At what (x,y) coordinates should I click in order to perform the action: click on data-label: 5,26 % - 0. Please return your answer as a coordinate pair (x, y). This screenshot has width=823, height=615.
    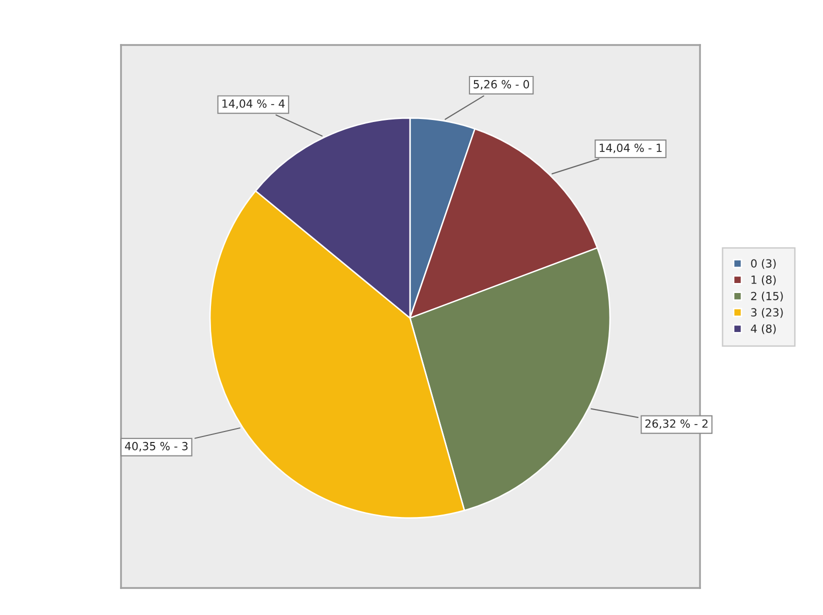
    Looking at the image, I should click on (502, 85).